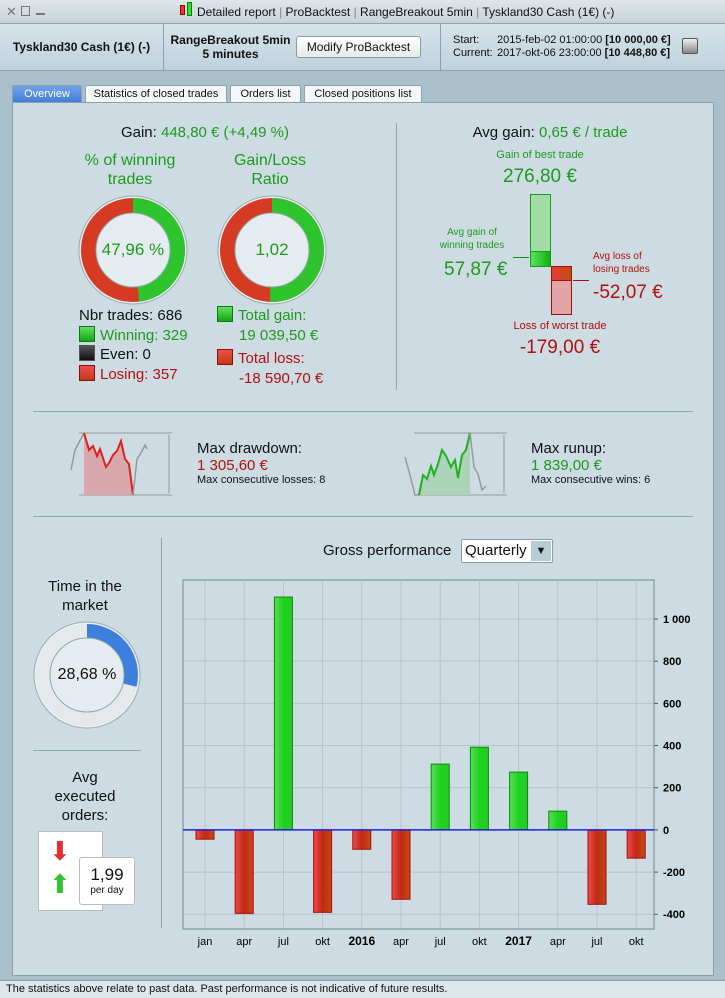 This screenshot has height=998, width=725. Describe the element at coordinates (232, 465) in the screenshot. I see `drawdown-value: 1 305,60 €` at that location.